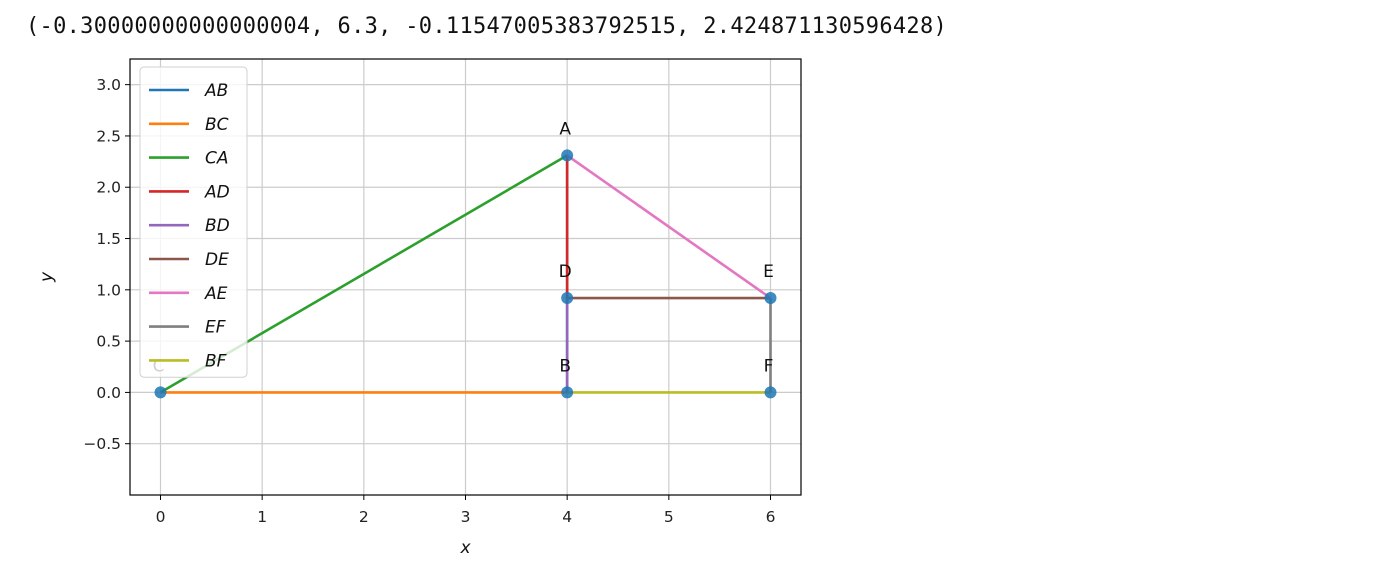 The height and width of the screenshot is (582, 1378). I want to click on legend-label-ef: EF, so click(215, 328).